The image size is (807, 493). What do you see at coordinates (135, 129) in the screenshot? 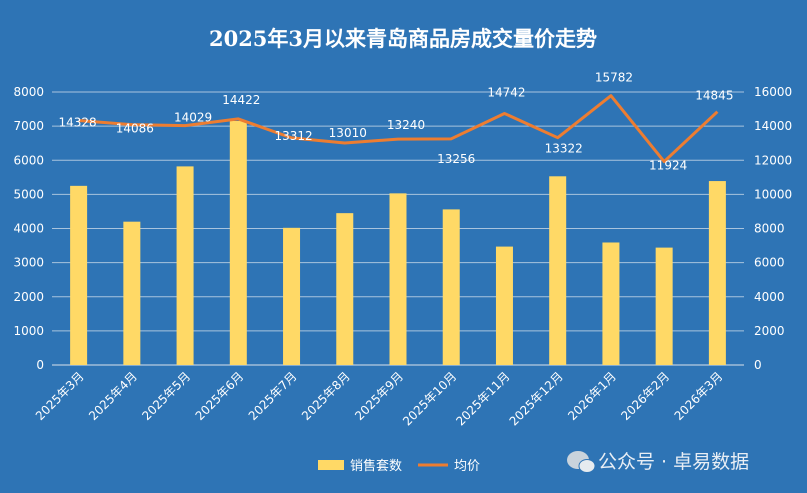
I see `data-label: 14086` at bounding box center [135, 129].